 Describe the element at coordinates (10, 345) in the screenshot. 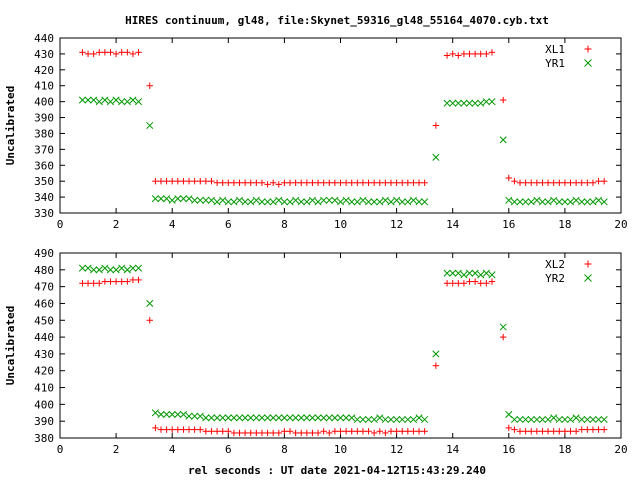

I see `y-axis-label: Uncalibrated` at that location.